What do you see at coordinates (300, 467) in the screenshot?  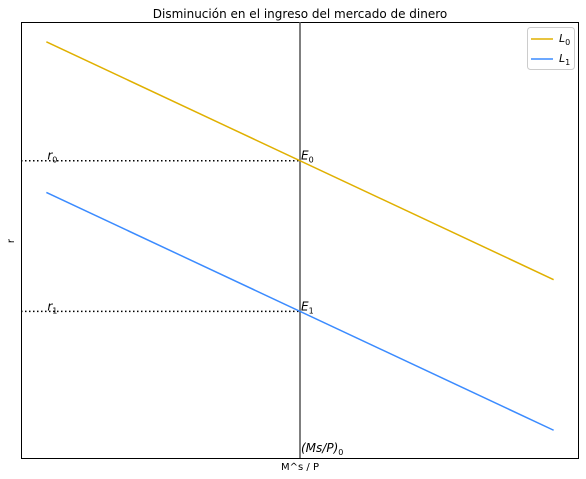 I see `x-axis-label: M^s / P` at bounding box center [300, 467].